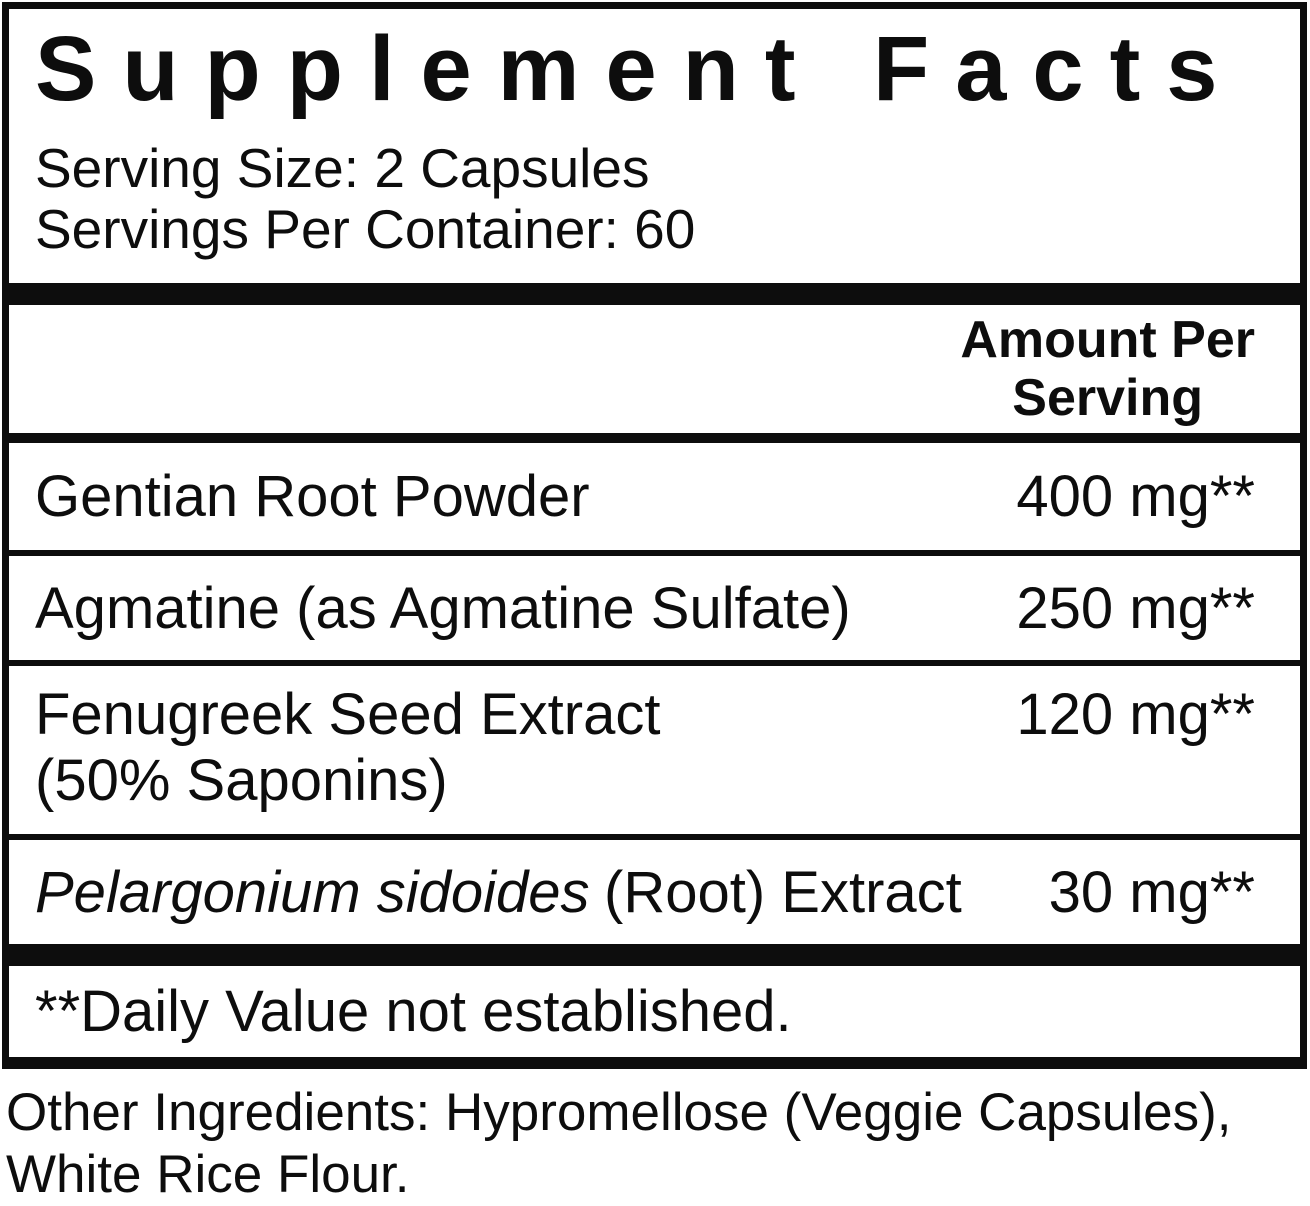 This screenshot has height=1206, width=1310. What do you see at coordinates (1113, 496) in the screenshot?
I see `amount-value: 400 mg` at bounding box center [1113, 496].